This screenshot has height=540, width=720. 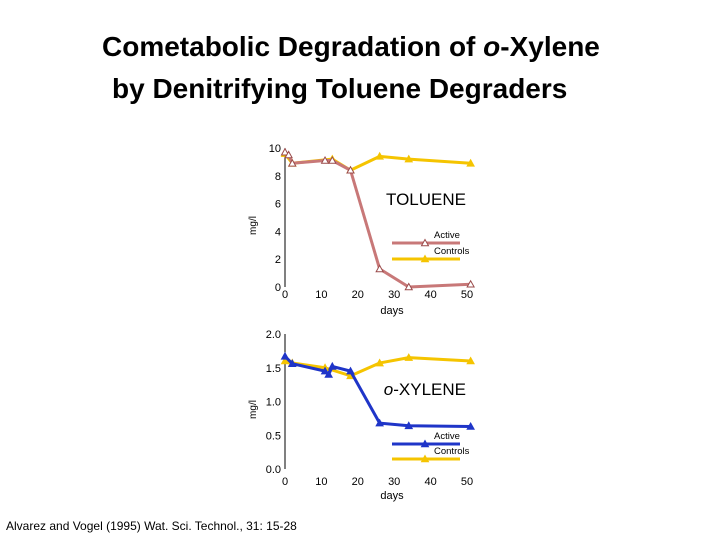 What do you see at coordinates (273, 436) in the screenshot?
I see `y-tick-label: 0.5` at bounding box center [273, 436].